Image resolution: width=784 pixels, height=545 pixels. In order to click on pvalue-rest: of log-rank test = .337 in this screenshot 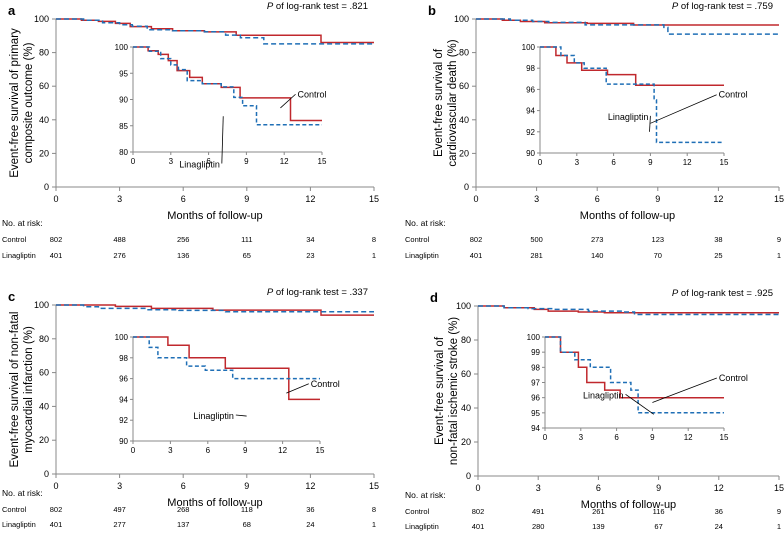, I will do `click(320, 292)`.